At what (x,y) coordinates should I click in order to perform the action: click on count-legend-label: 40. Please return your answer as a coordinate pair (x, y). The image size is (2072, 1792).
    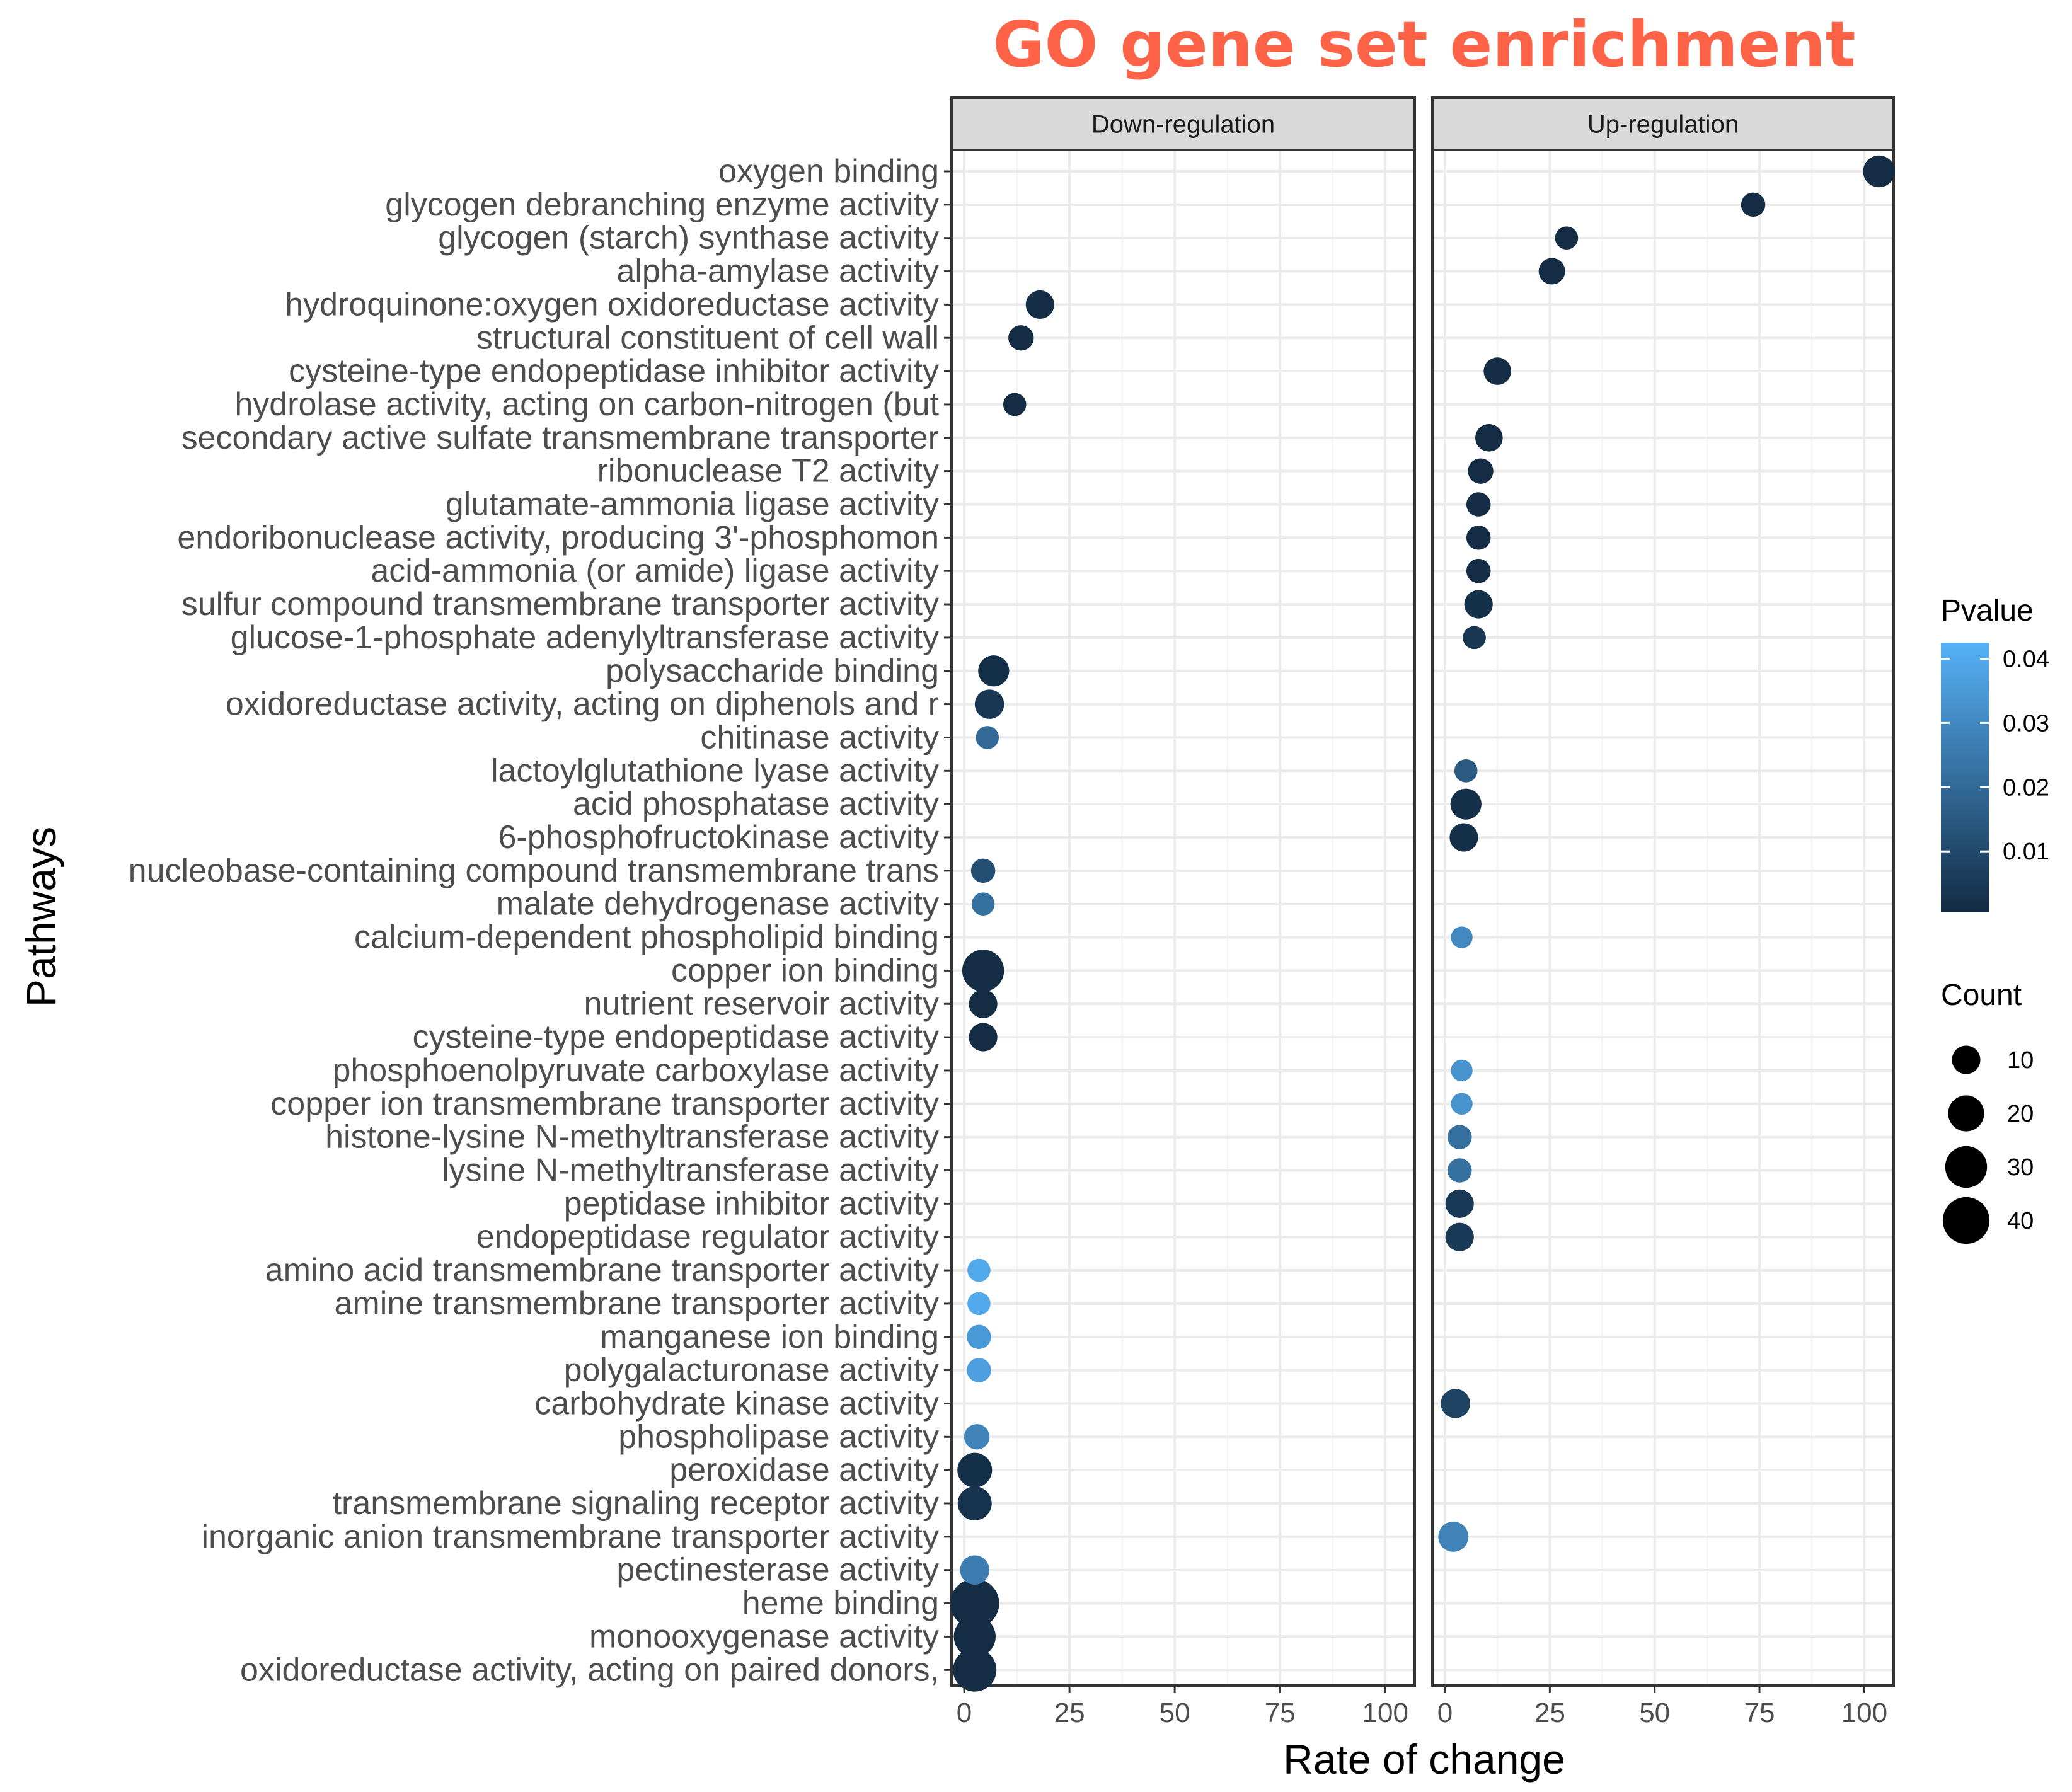
    Looking at the image, I should click on (2020, 1221).